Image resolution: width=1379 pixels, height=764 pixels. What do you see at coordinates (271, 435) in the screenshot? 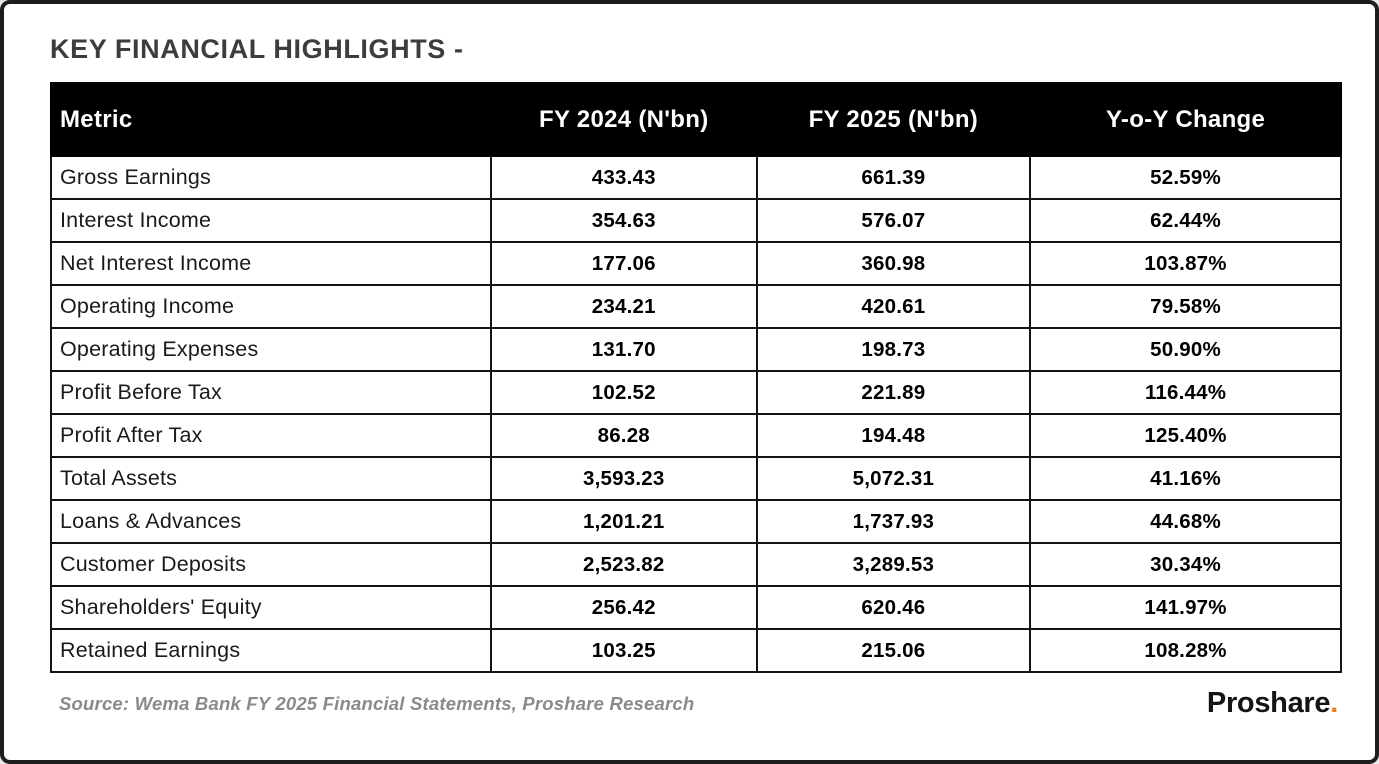
I see `cell-metric: Profit After Tax` at bounding box center [271, 435].